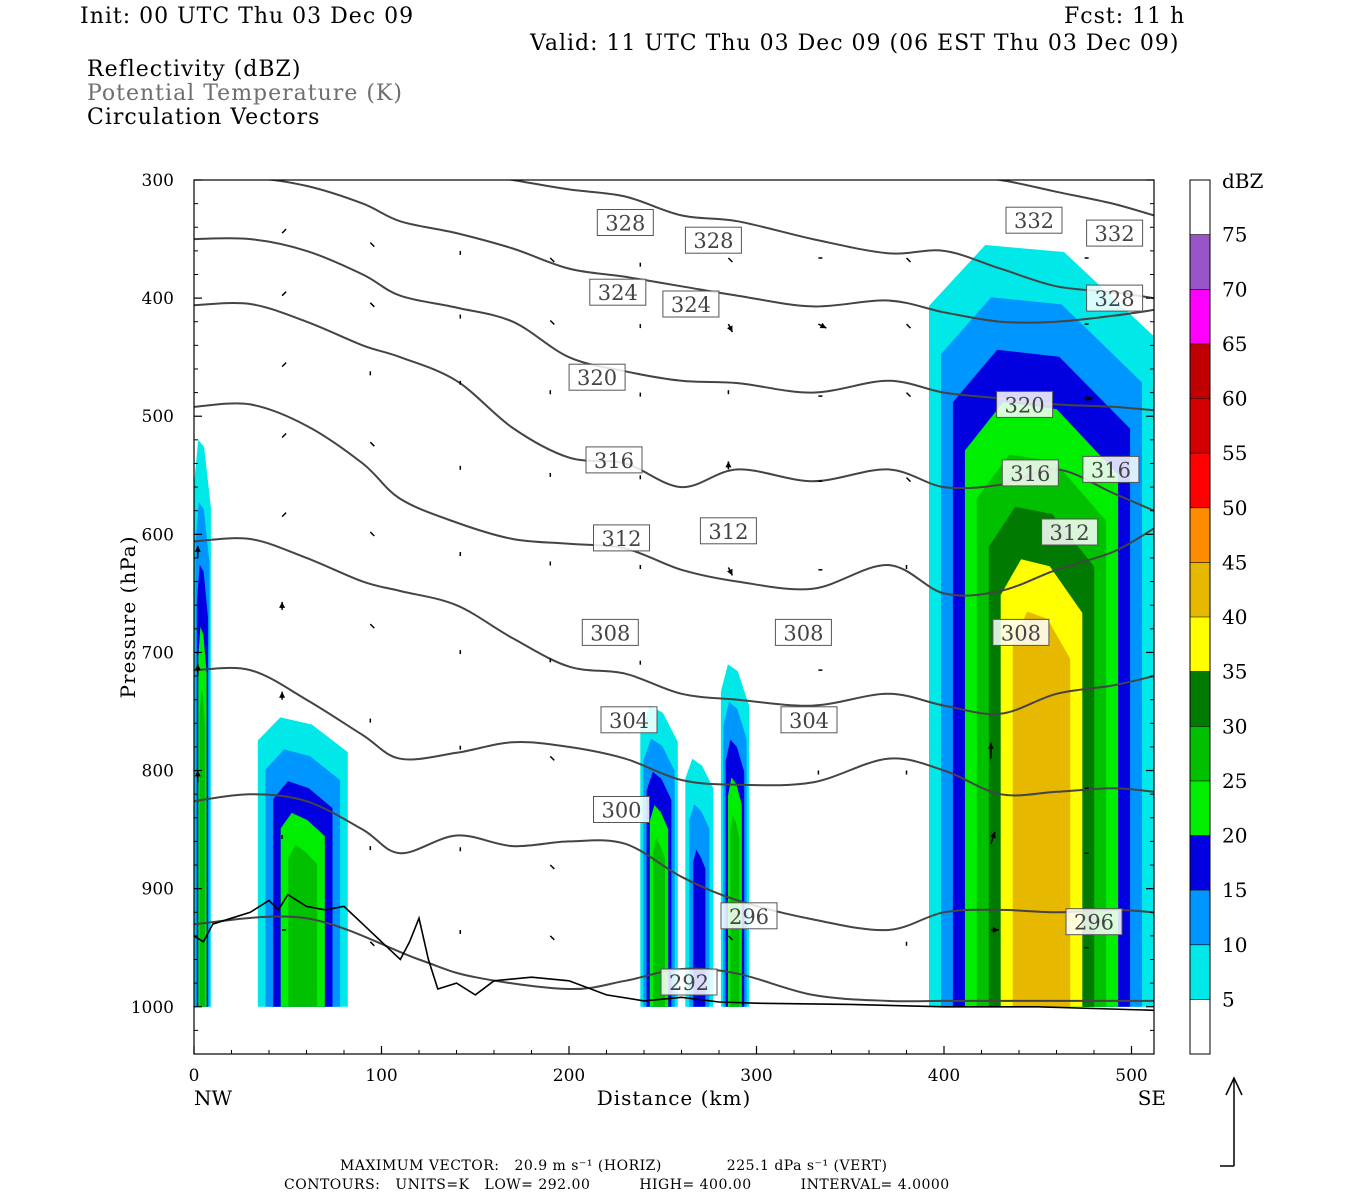 This screenshot has height=1200, width=1350. I want to click on x-tick-label: 0, so click(194, 1076).